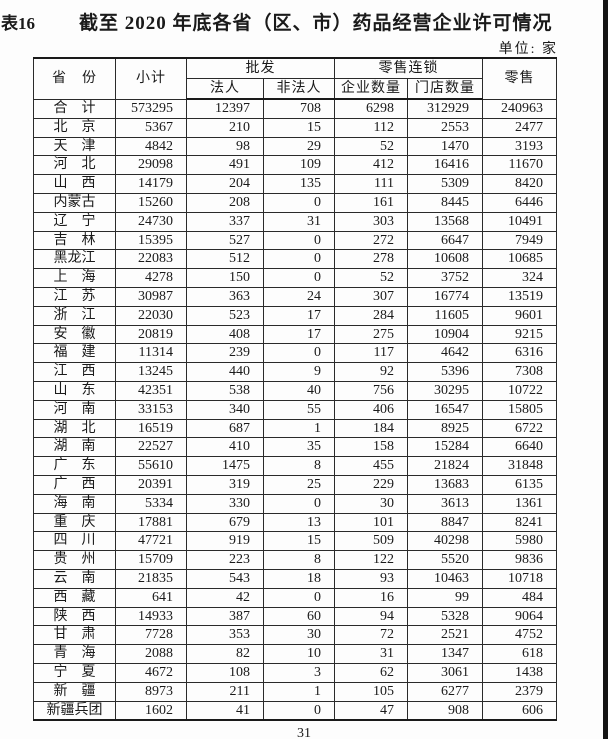 The width and height of the screenshot is (608, 739). What do you see at coordinates (225, 484) in the screenshot?
I see `value-cell: 319` at bounding box center [225, 484].